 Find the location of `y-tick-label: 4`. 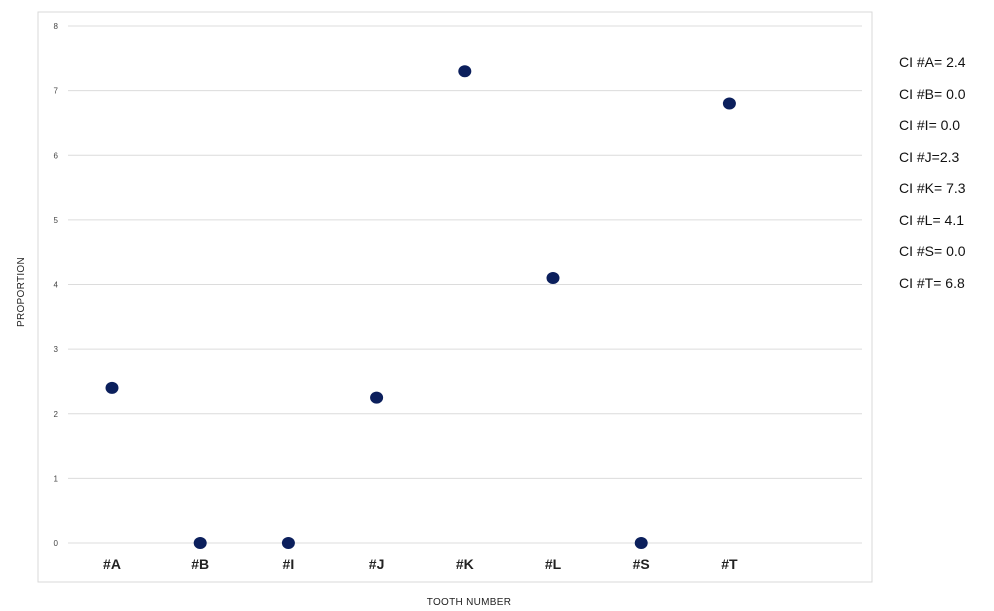

y-tick-label: 4 is located at coordinates (56, 285).